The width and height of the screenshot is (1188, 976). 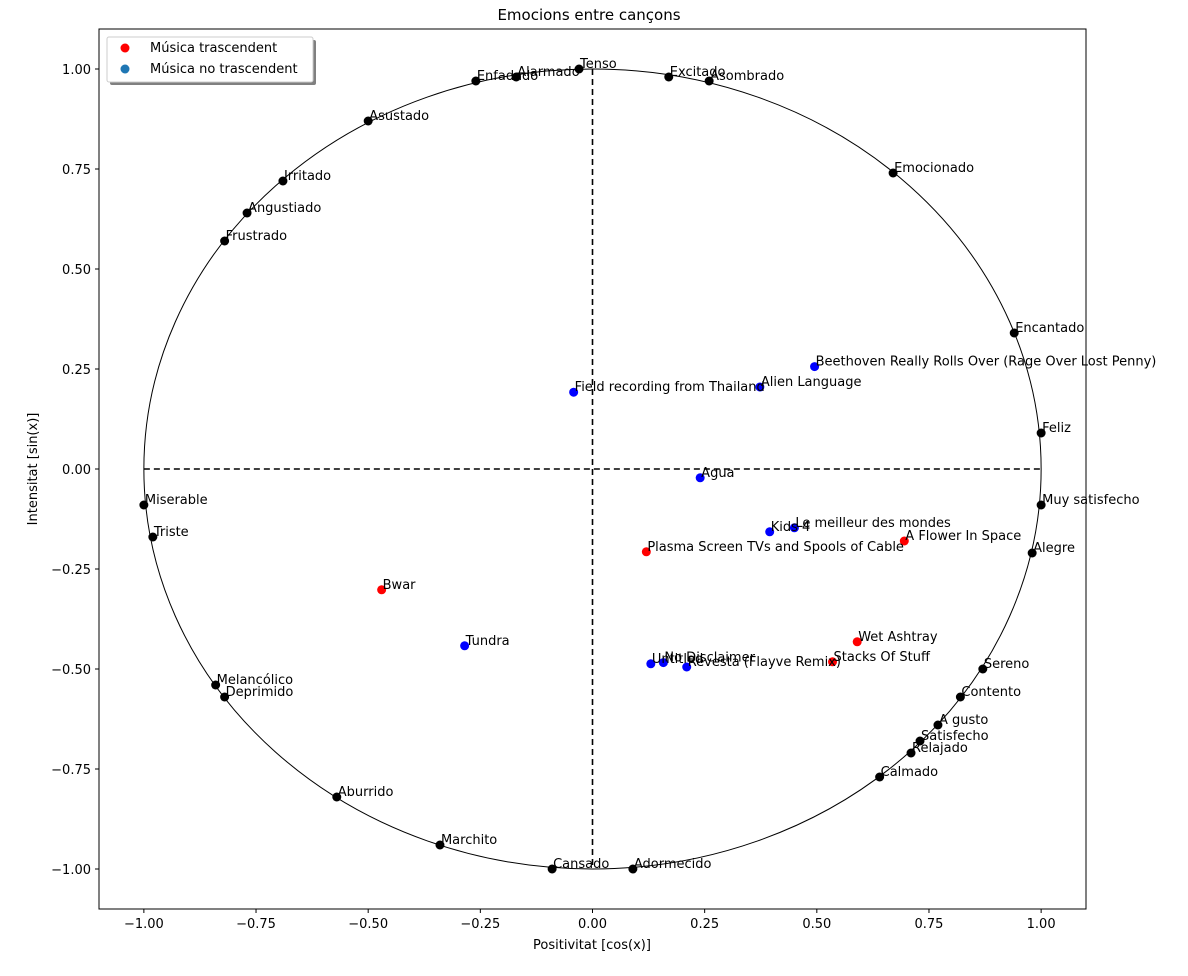 I want to click on y-tick-label: 0.50, so click(x=76, y=270).